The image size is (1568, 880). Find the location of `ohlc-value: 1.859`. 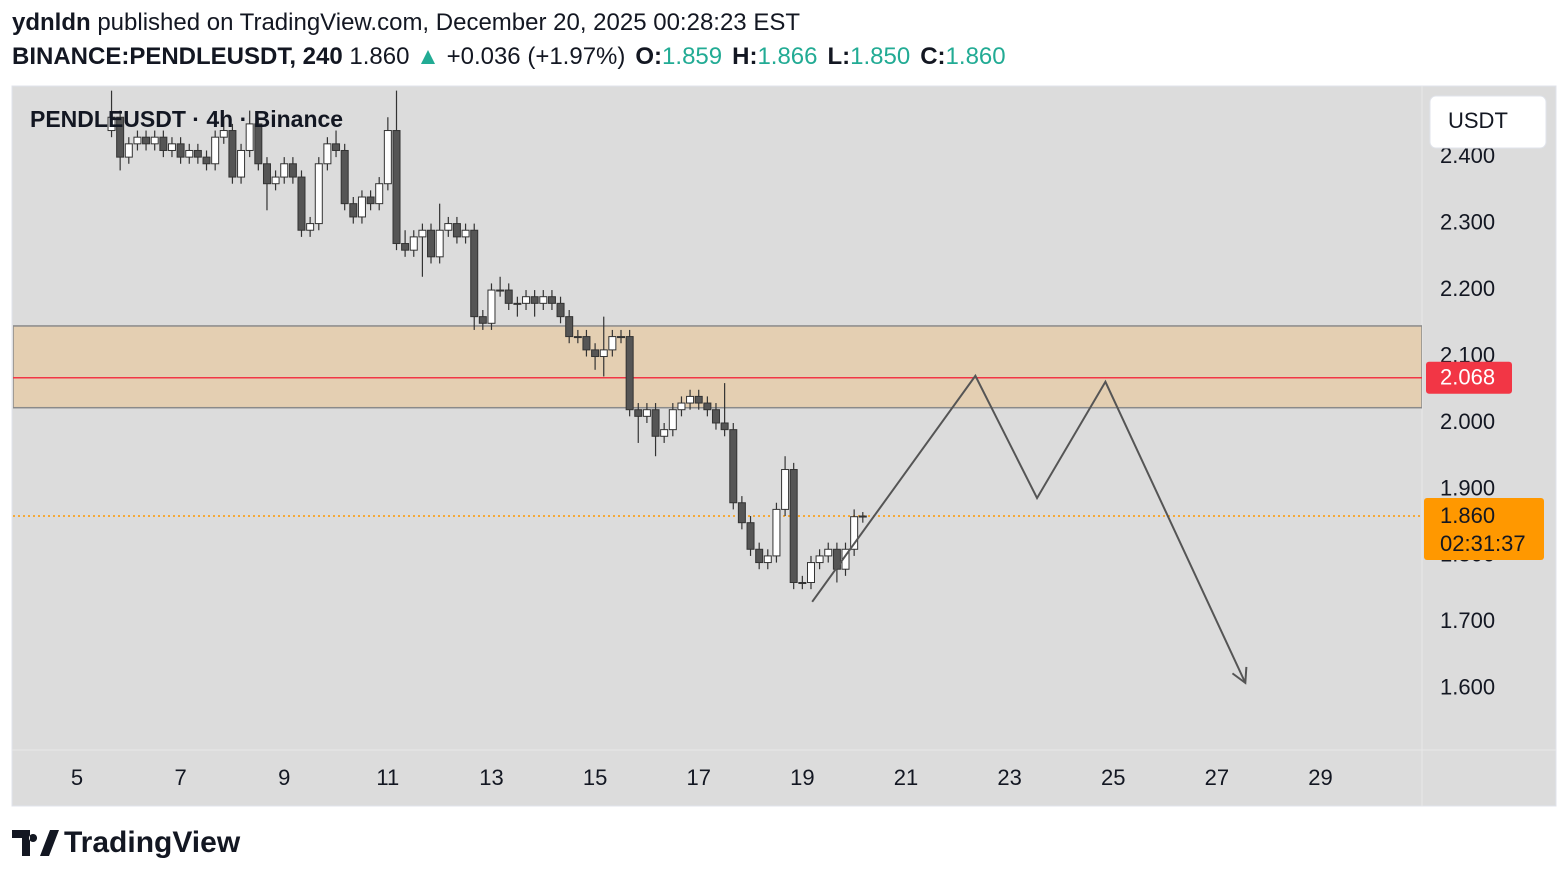

ohlc-value: 1.859 is located at coordinates (692, 56).